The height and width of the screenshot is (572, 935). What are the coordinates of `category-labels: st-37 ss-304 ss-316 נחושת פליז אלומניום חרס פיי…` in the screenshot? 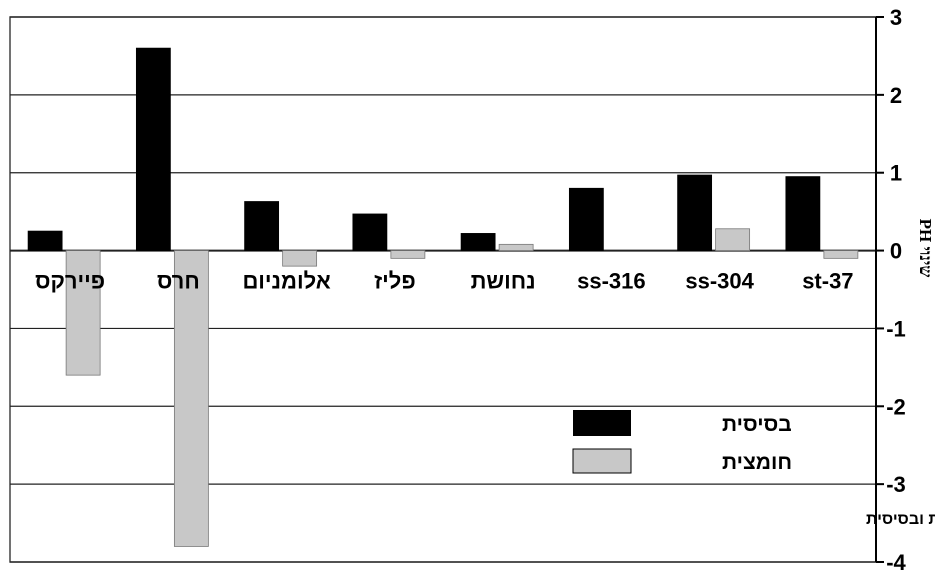 It's located at (444, 281).